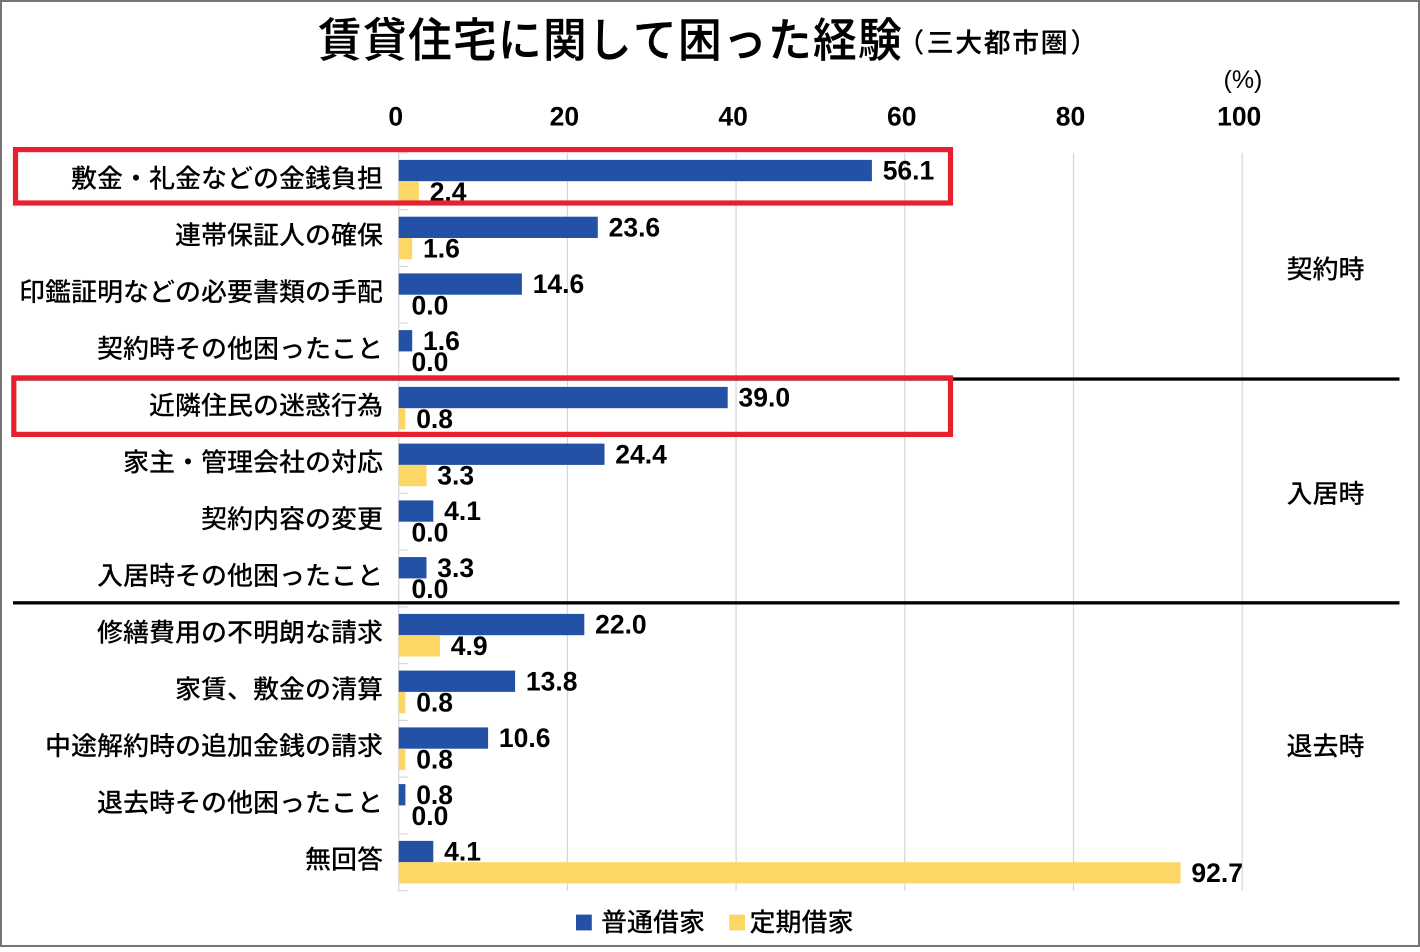  I want to click on svg-text: 22.0, so click(621, 625).